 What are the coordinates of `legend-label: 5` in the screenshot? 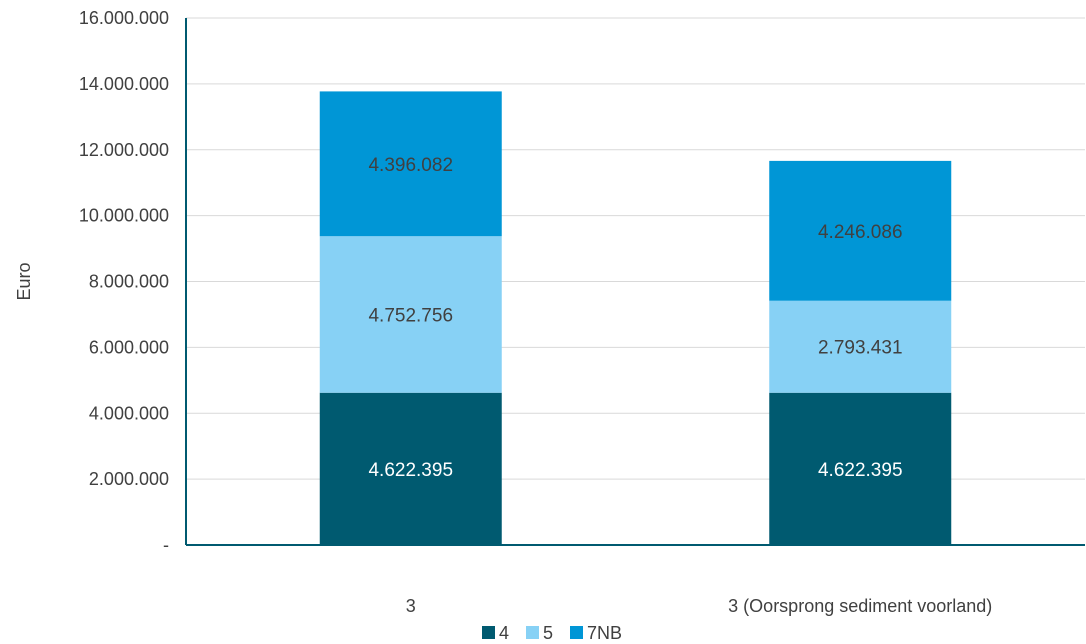 It's located at (548, 633).